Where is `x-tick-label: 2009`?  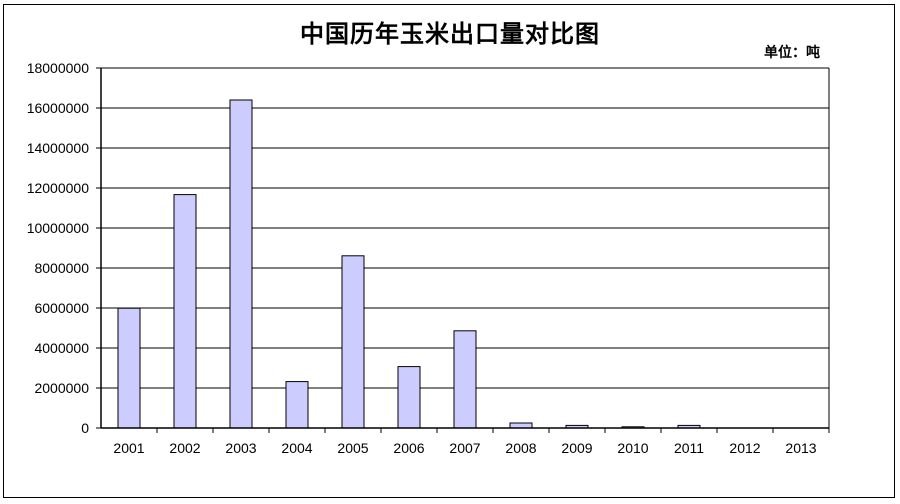 x-tick-label: 2009 is located at coordinates (576, 448).